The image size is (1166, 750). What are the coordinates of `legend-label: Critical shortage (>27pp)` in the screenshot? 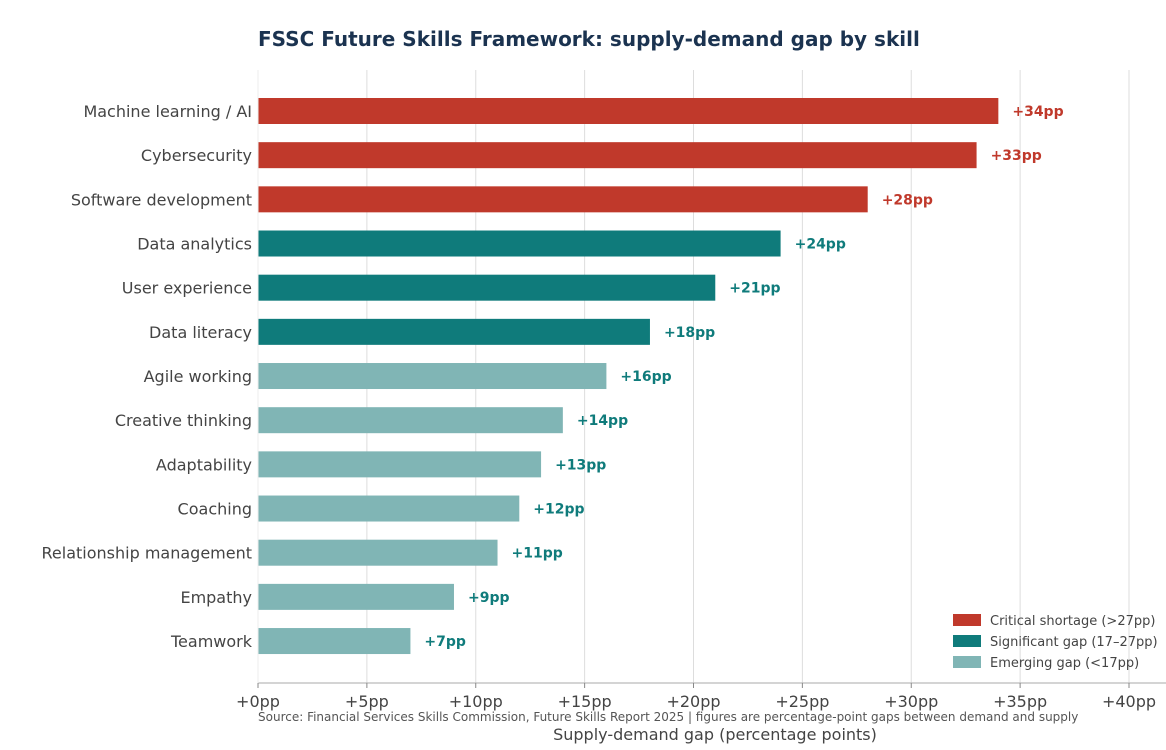 It's located at (1072, 621).